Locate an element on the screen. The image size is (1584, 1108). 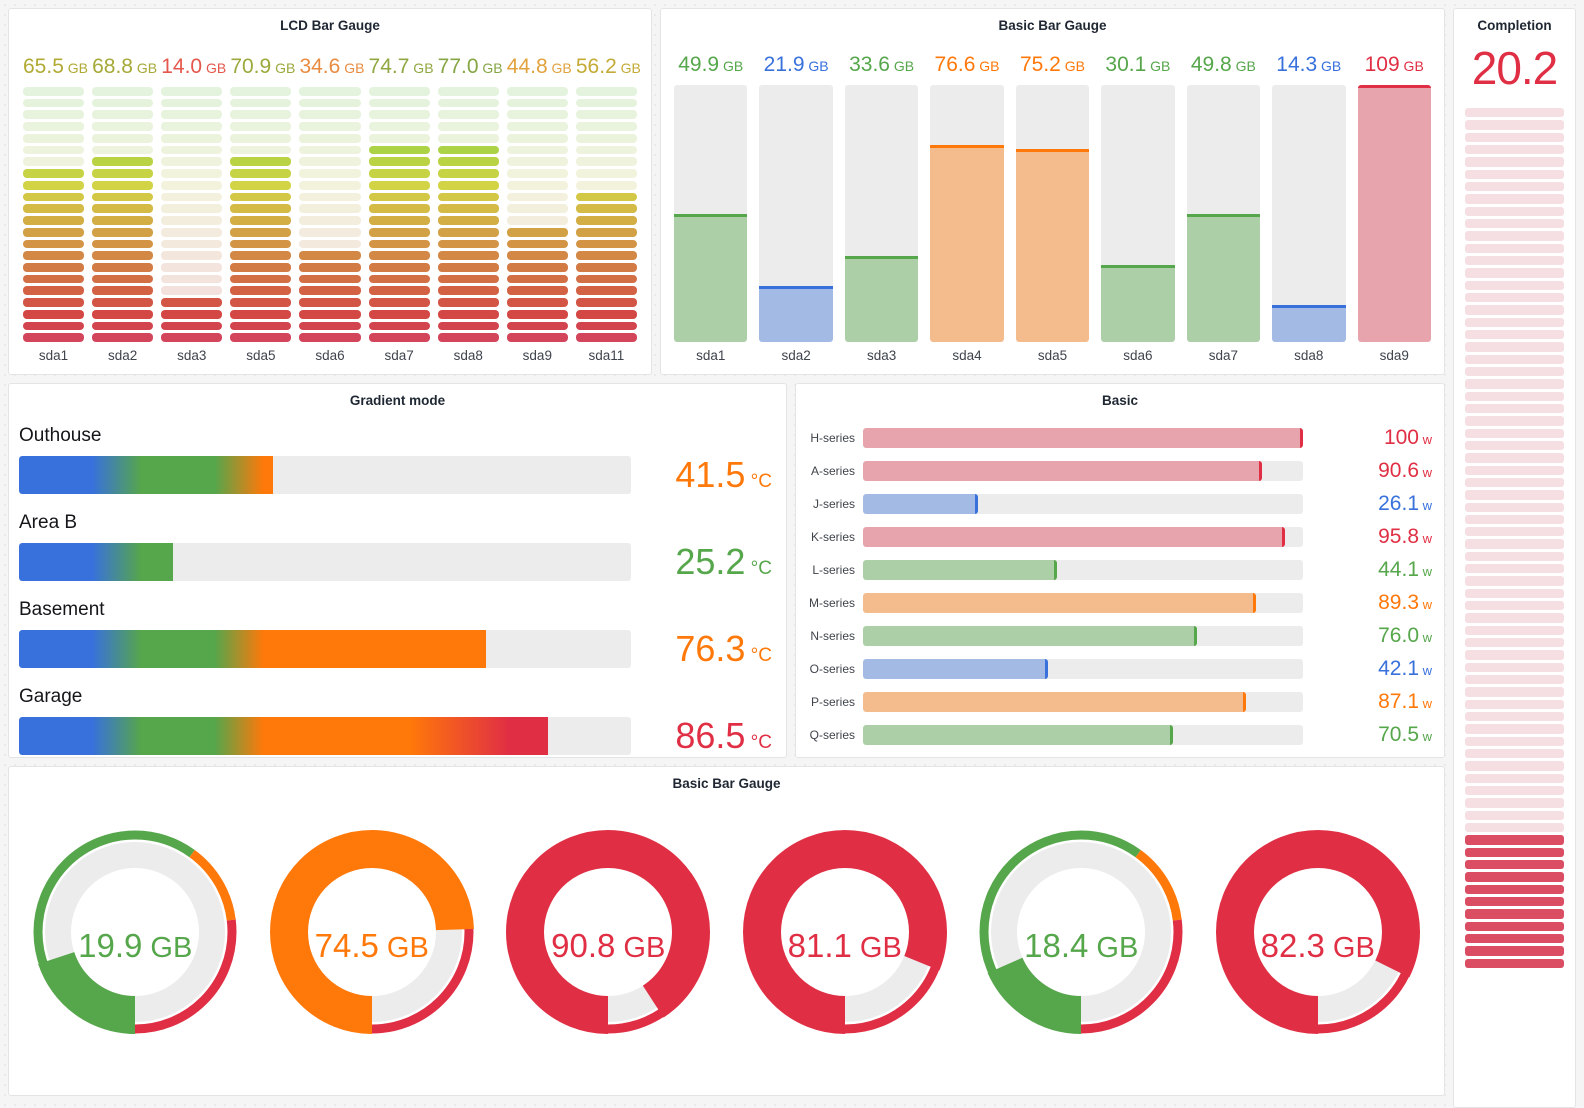
value-number: 25.2 is located at coordinates (710, 561).